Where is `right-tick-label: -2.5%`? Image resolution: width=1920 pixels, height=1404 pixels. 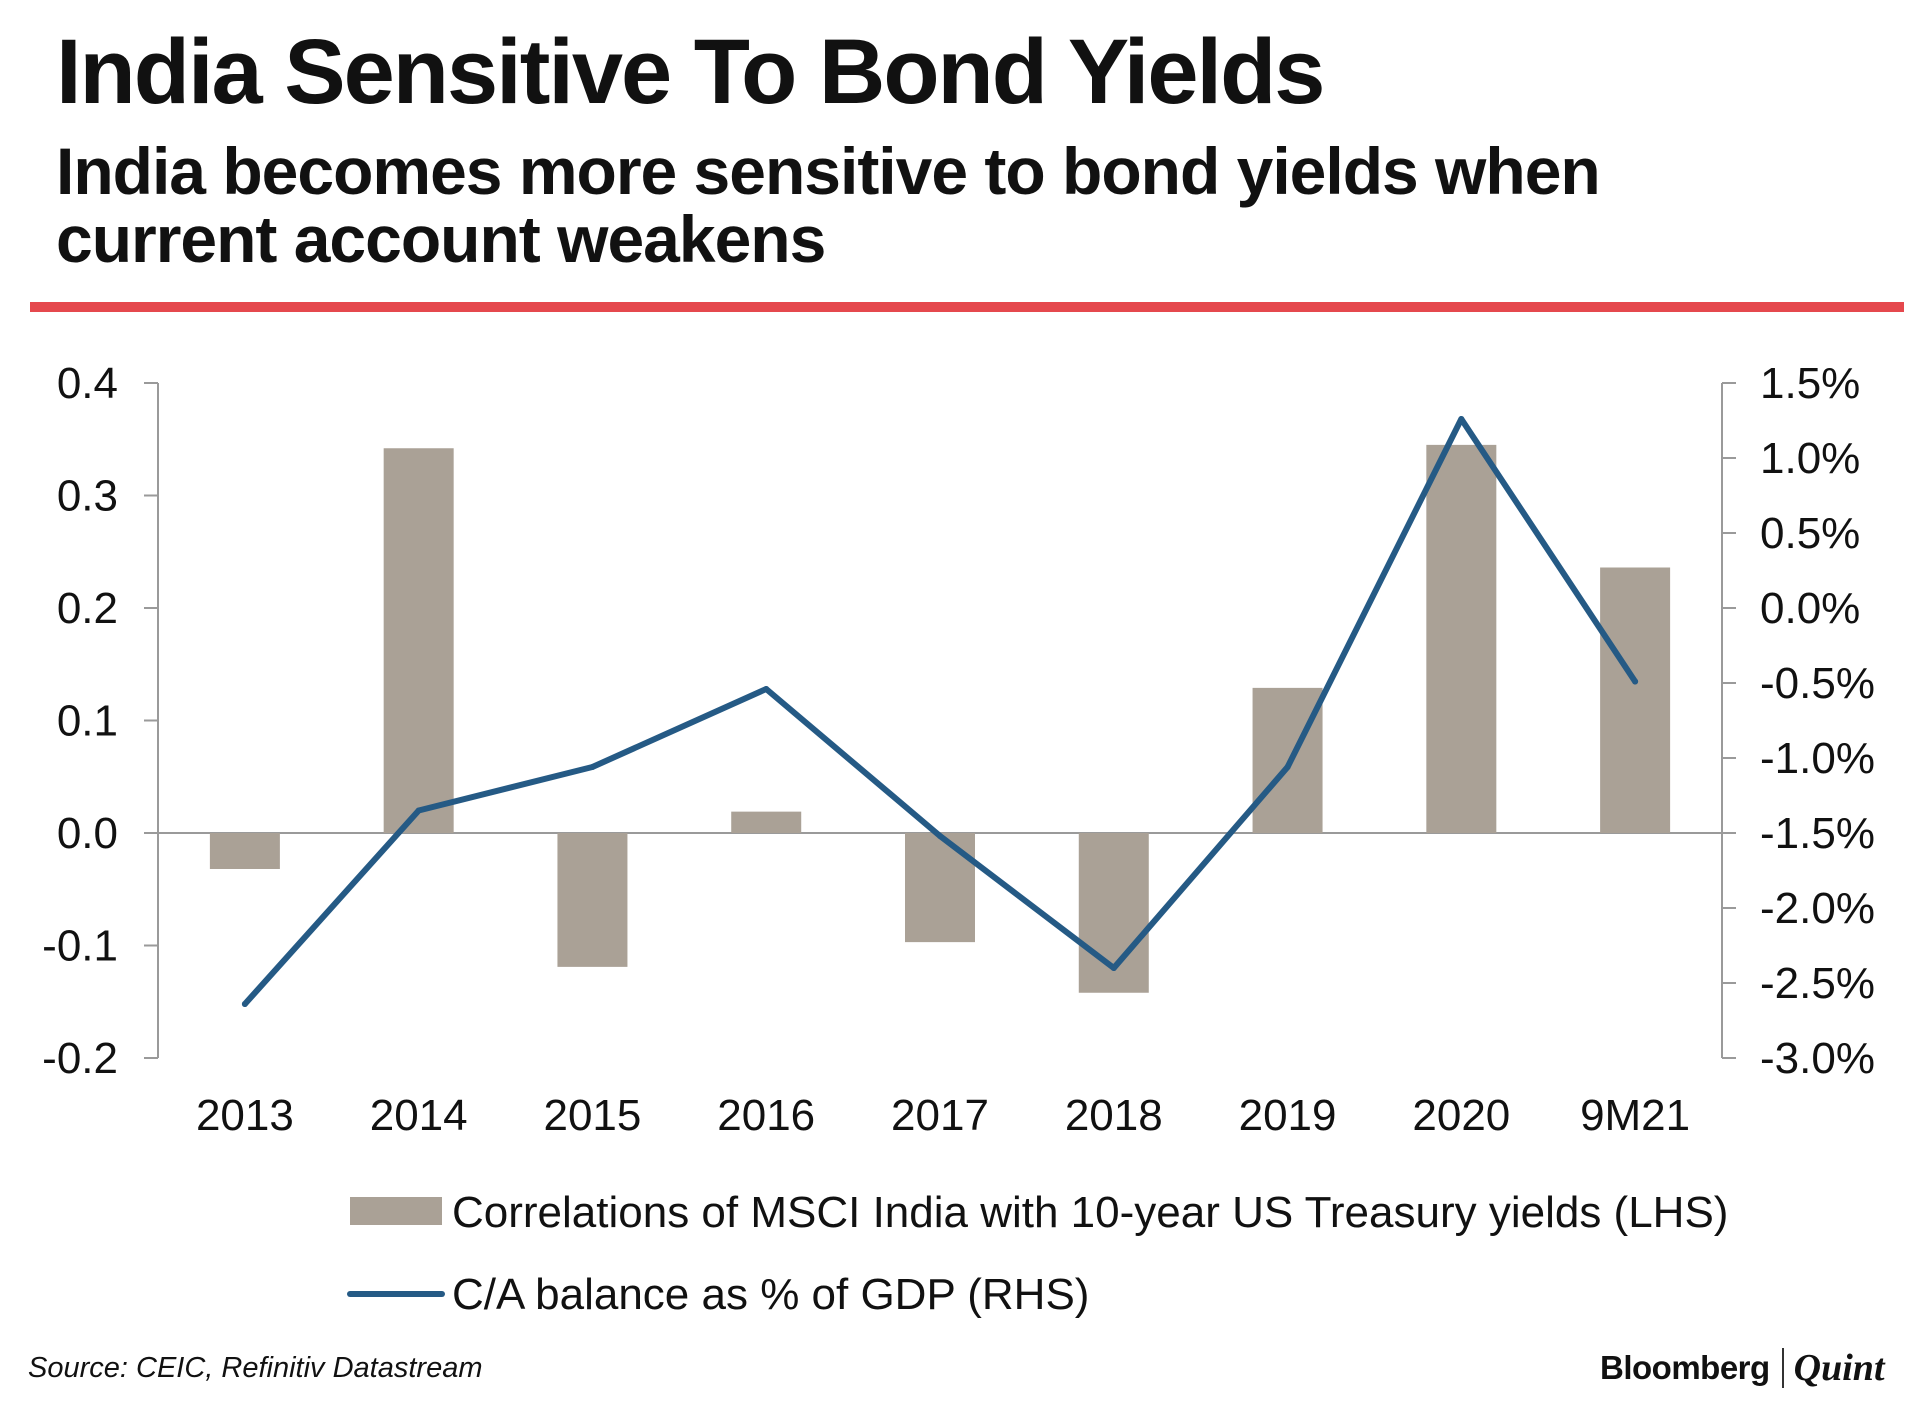 right-tick-label: -2.5% is located at coordinates (1817, 983).